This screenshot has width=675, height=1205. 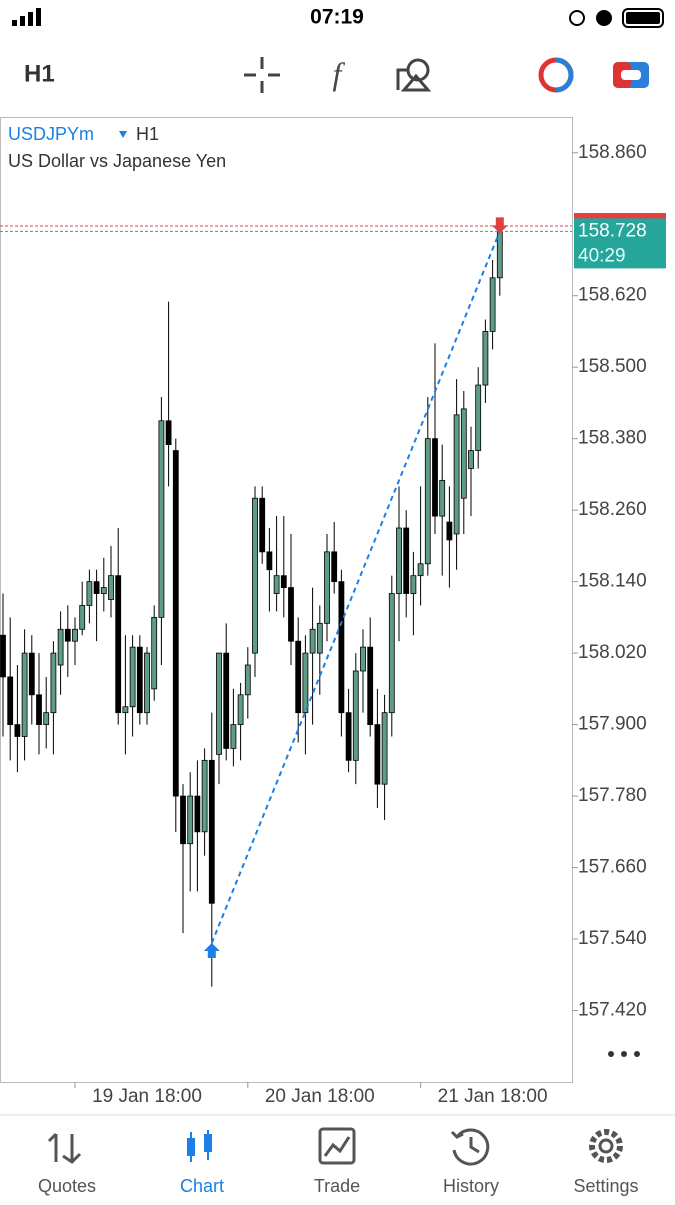 What do you see at coordinates (612, 1010) in the screenshot?
I see `y-tick-label: 157.420` at bounding box center [612, 1010].